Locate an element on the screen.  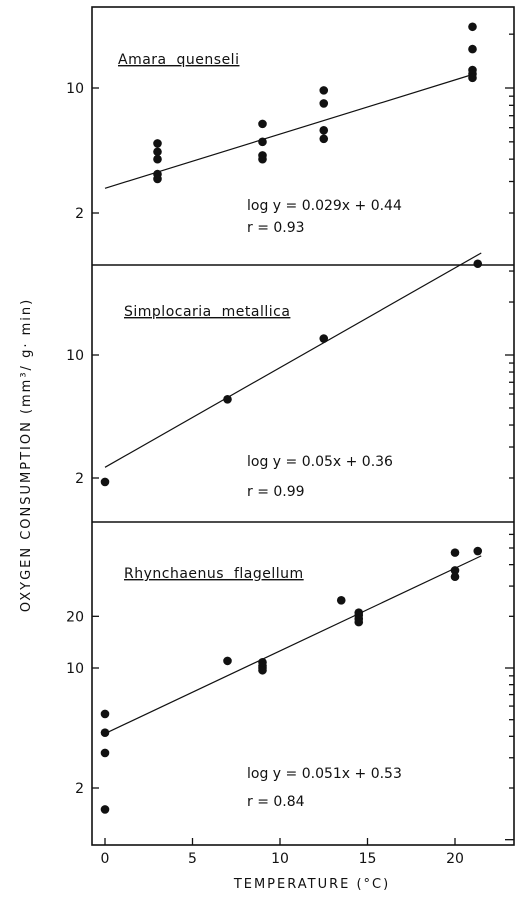
regression-equation: log y = 0.051x + 0.53 is located at coordinates (324, 774).